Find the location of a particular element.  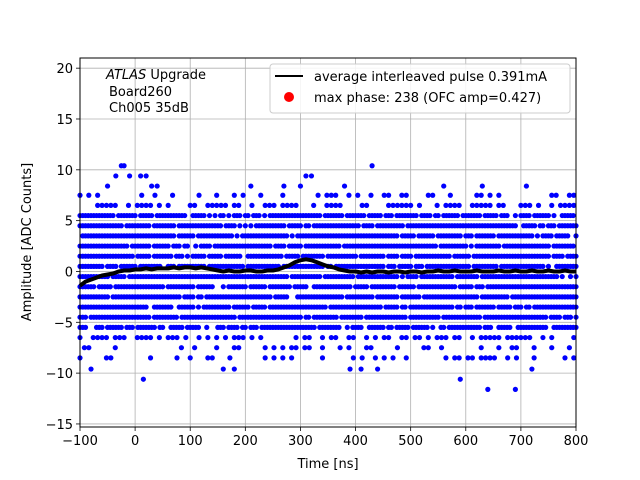

annotation-line-1: ATLAS Upgrade is located at coordinates (155, 75).